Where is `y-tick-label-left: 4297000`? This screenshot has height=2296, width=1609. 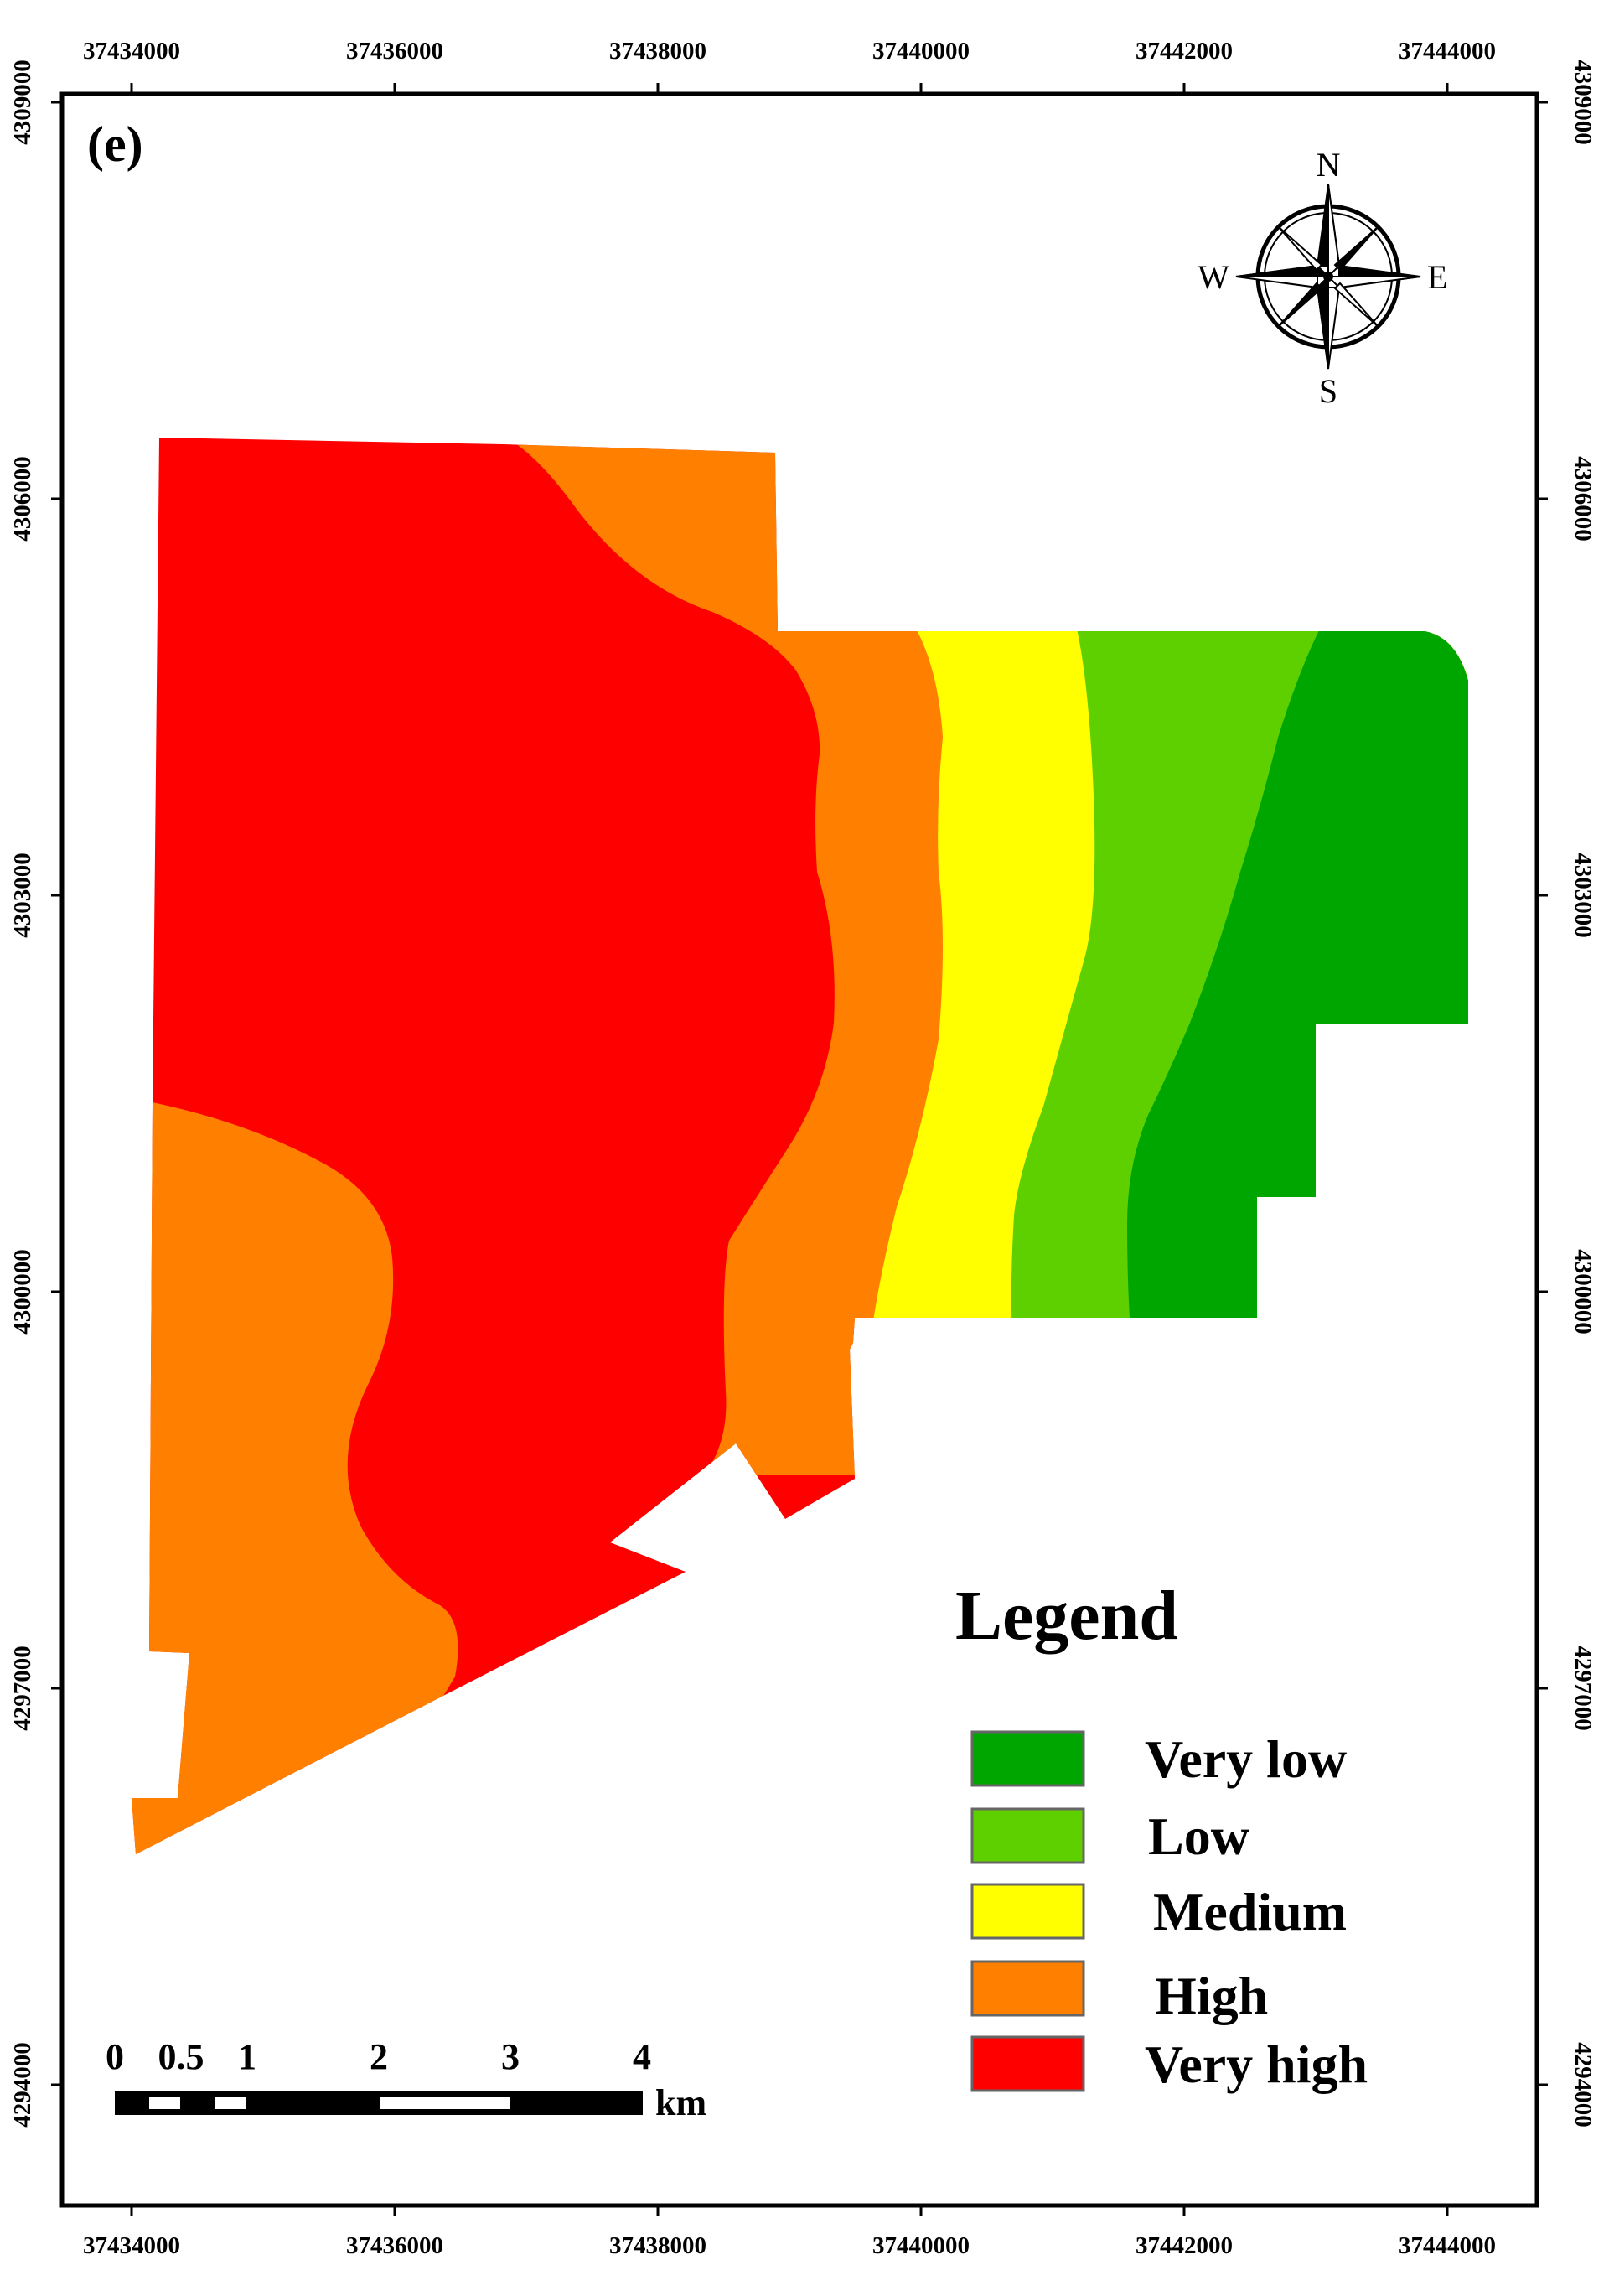 y-tick-label-left: 4297000 is located at coordinates (23, 1688).